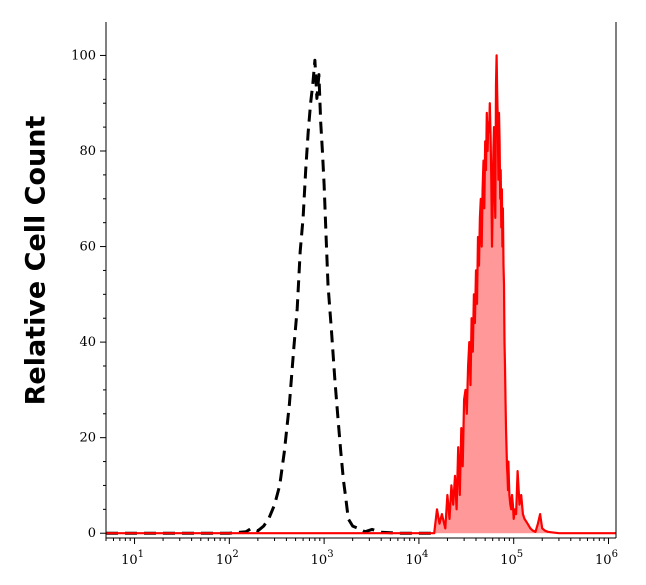 This screenshot has height=585, width=646. What do you see at coordinates (322, 558) in the screenshot?
I see `x-tick-label-2: 10³` at bounding box center [322, 558].